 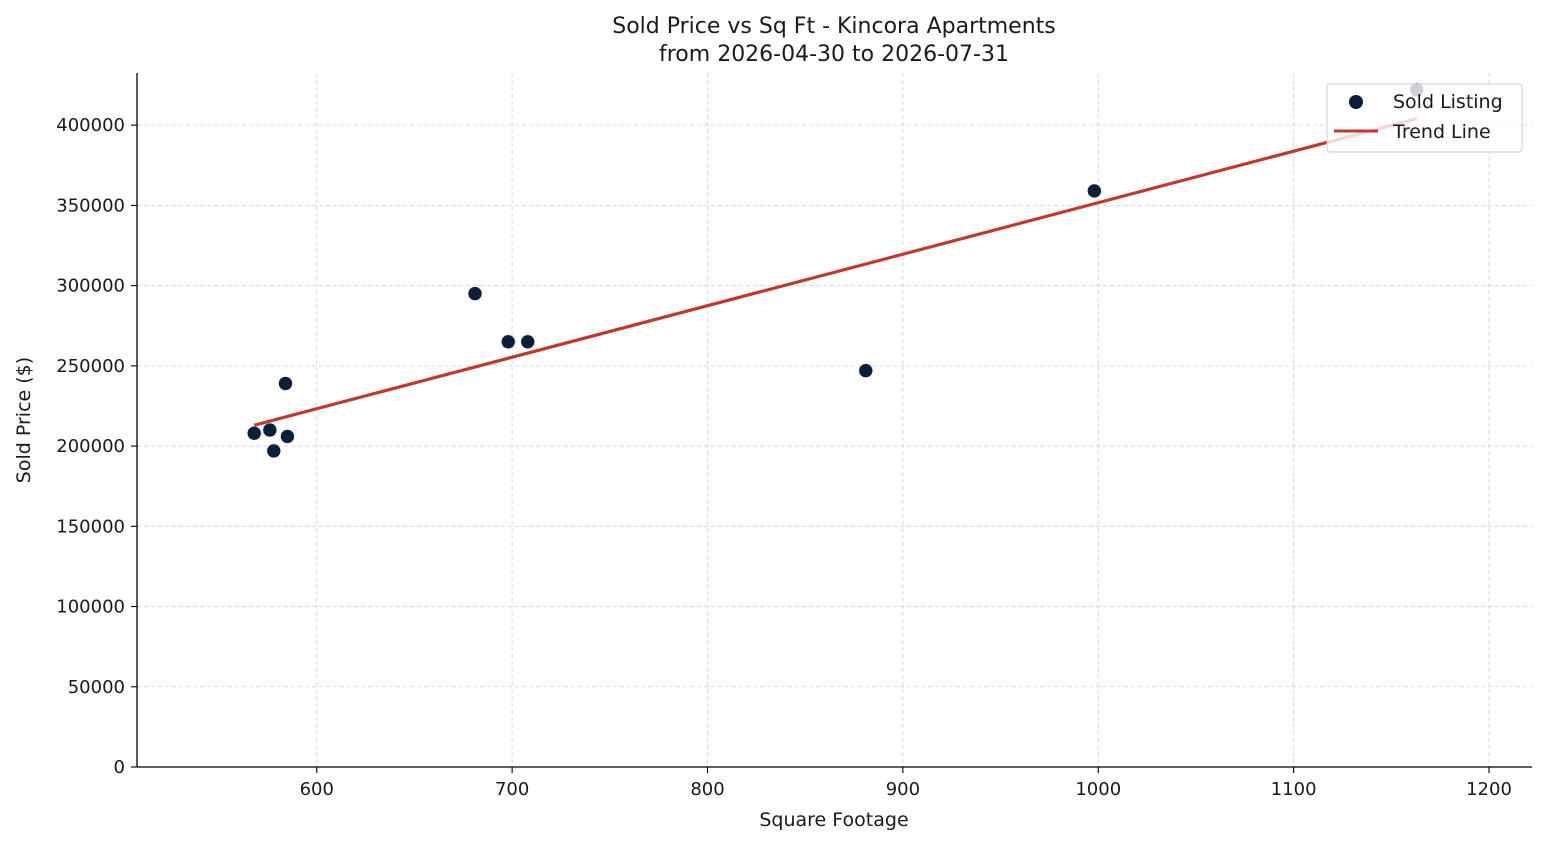 What do you see at coordinates (317, 789) in the screenshot?
I see `x-tick-label: 600` at bounding box center [317, 789].